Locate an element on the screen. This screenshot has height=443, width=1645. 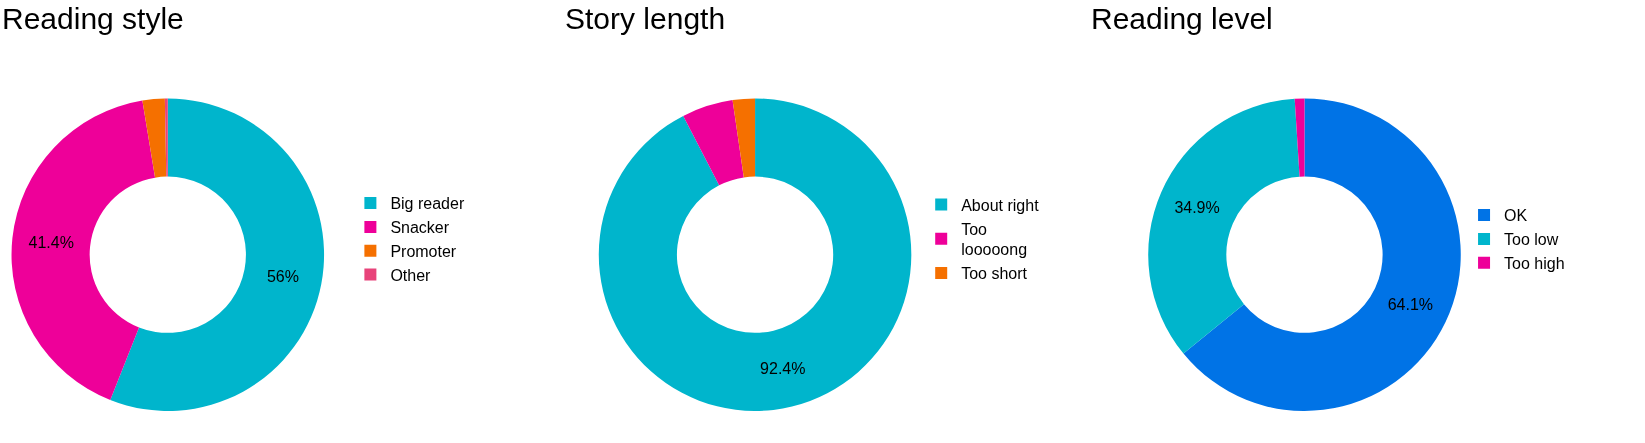
data-label: 64.1% is located at coordinates (1410, 305).